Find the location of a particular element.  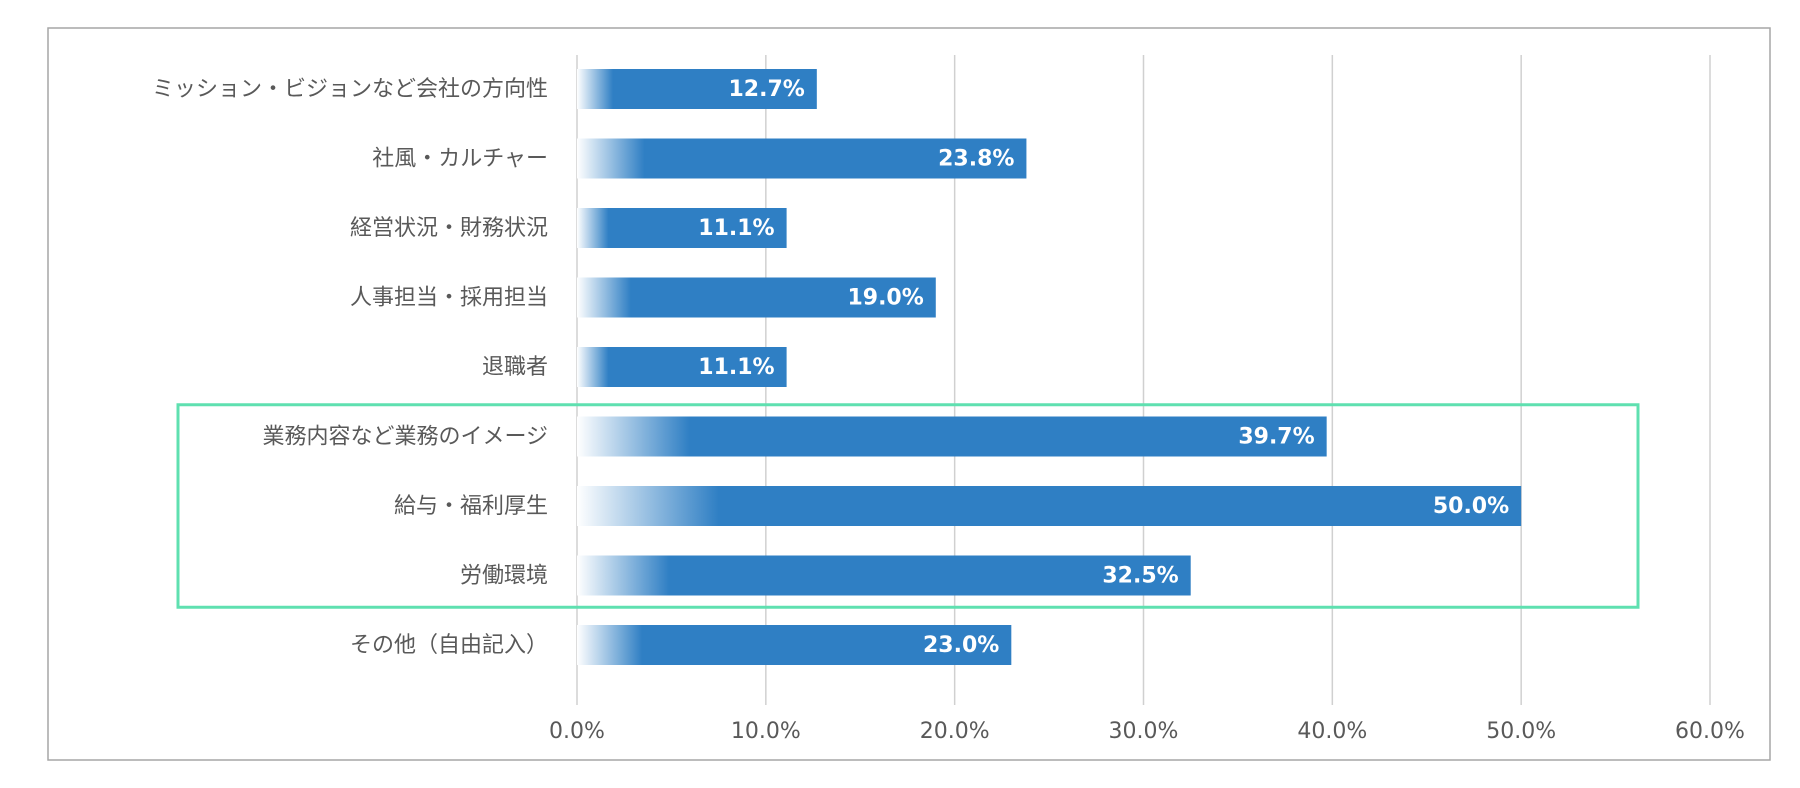

category-label: 給与・福利厚生 is located at coordinates (471, 506).